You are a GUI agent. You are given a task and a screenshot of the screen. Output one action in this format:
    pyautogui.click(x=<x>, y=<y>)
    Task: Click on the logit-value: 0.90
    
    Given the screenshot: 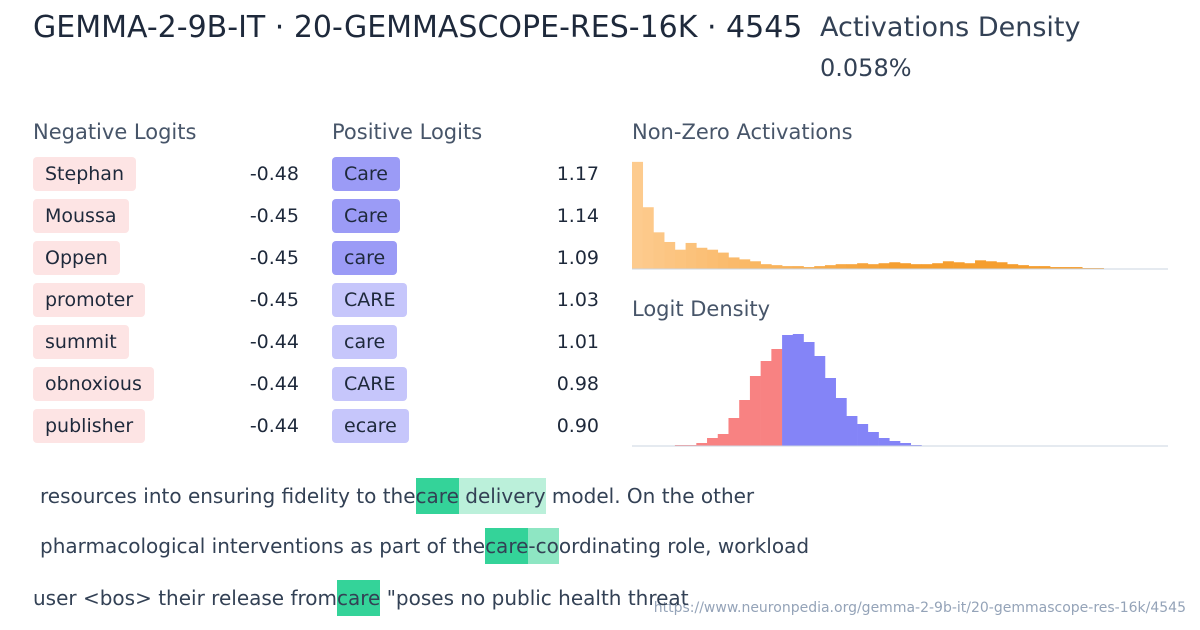 What is the action you would take?
    pyautogui.click(x=577, y=426)
    